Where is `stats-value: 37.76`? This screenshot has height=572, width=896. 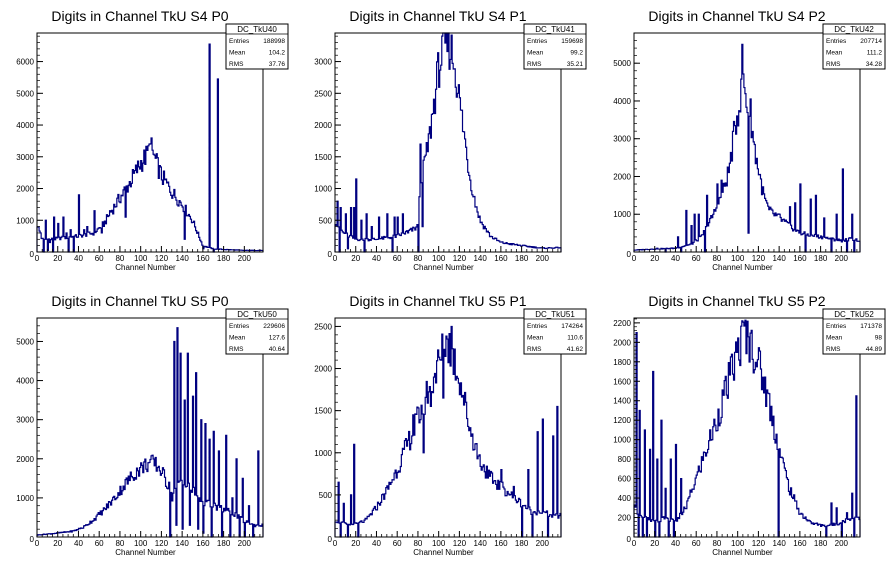 stats-value: 37.76 is located at coordinates (277, 64).